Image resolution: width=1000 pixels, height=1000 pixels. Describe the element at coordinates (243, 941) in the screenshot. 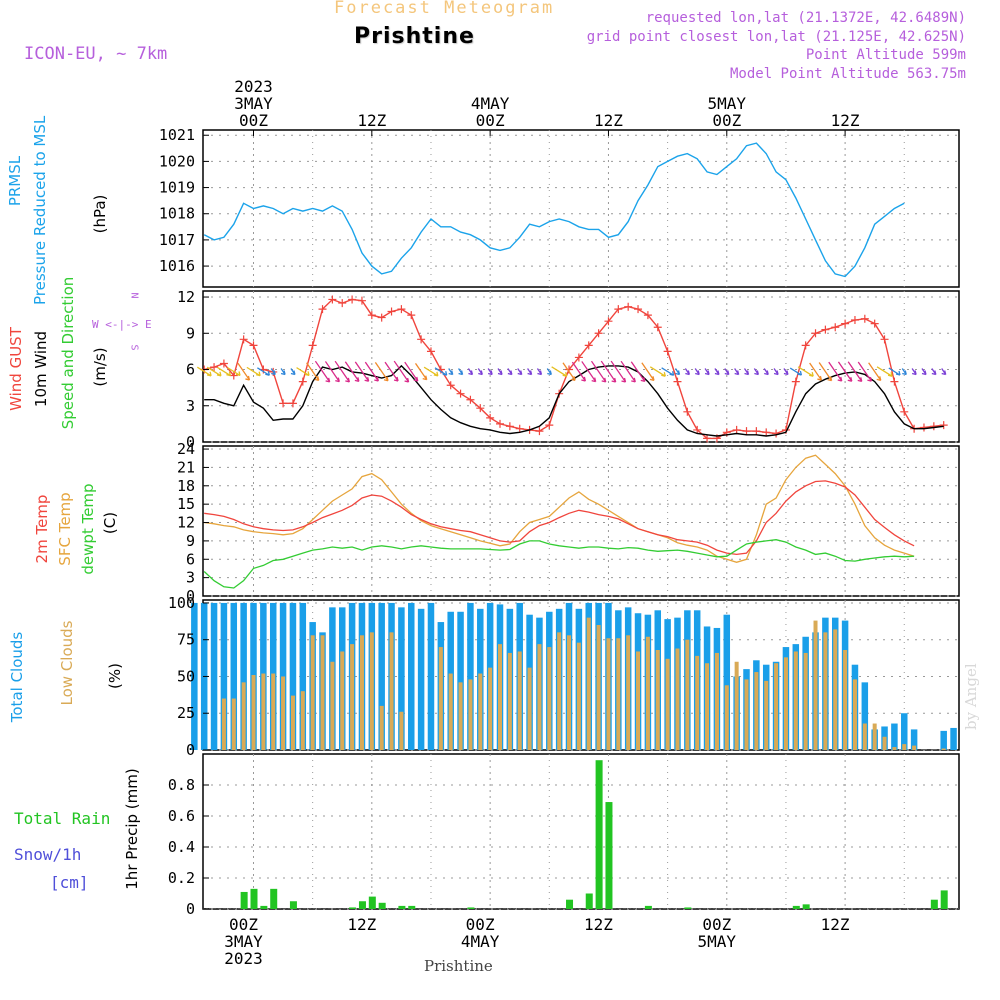

I see `bottom-time-label: 3MAY` at that location.